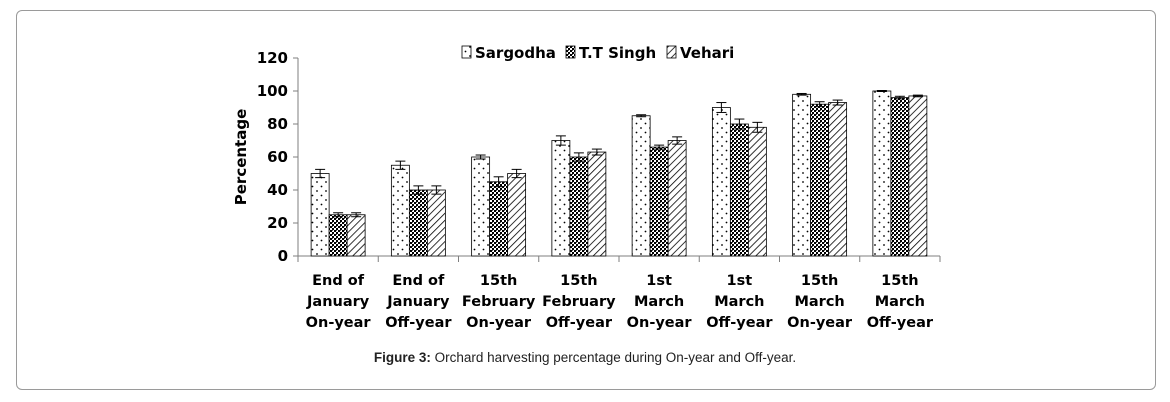 The width and height of the screenshot is (1170, 402). What do you see at coordinates (277, 157) in the screenshot?
I see `y-tick-label: 60` at bounding box center [277, 157].